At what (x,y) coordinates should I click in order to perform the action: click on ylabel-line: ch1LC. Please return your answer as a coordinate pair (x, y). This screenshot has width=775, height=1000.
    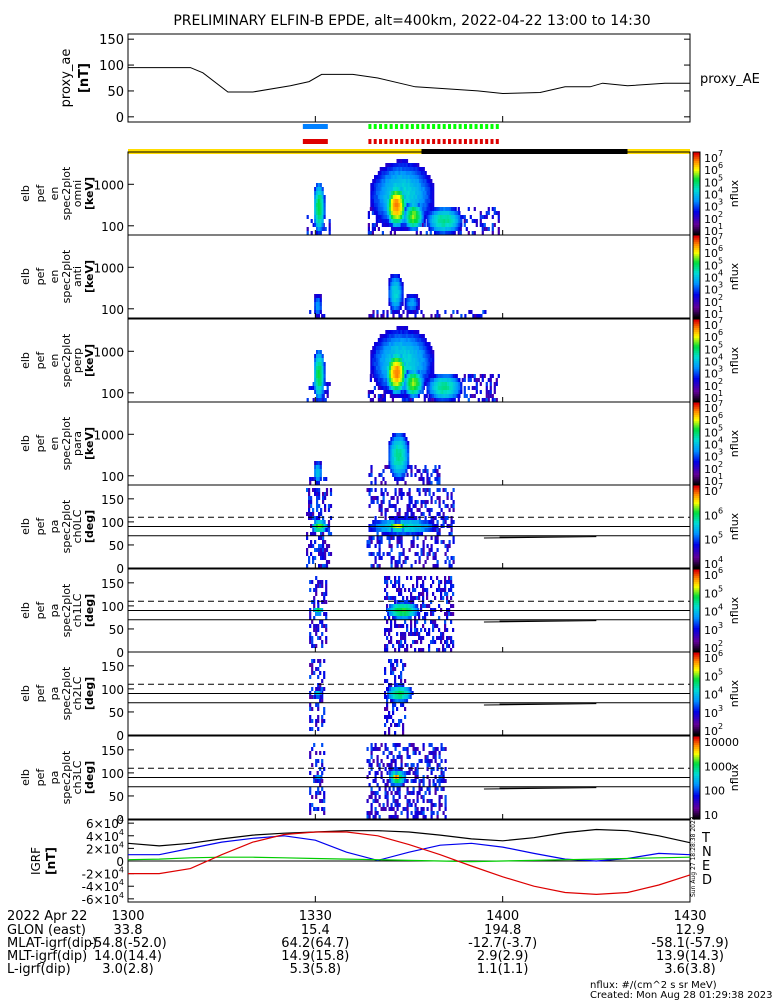
    Looking at the image, I should click on (77, 610).